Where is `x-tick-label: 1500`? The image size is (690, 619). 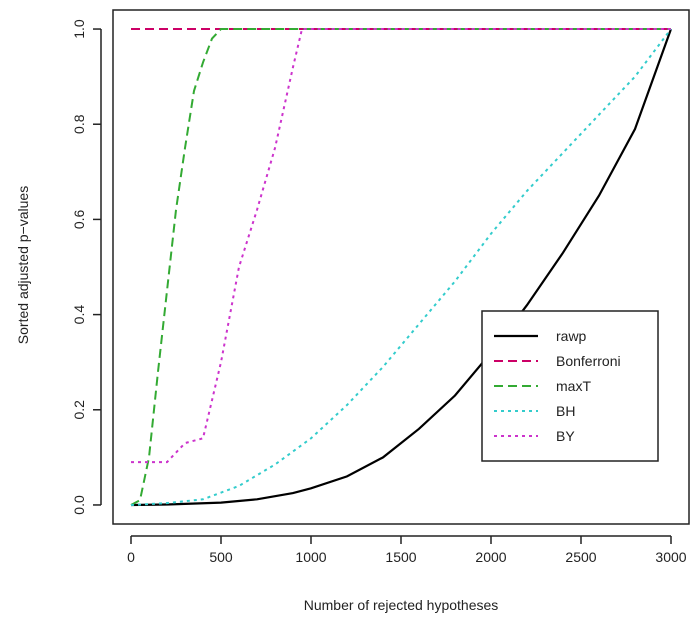 x-tick-label: 1500 is located at coordinates (400, 557).